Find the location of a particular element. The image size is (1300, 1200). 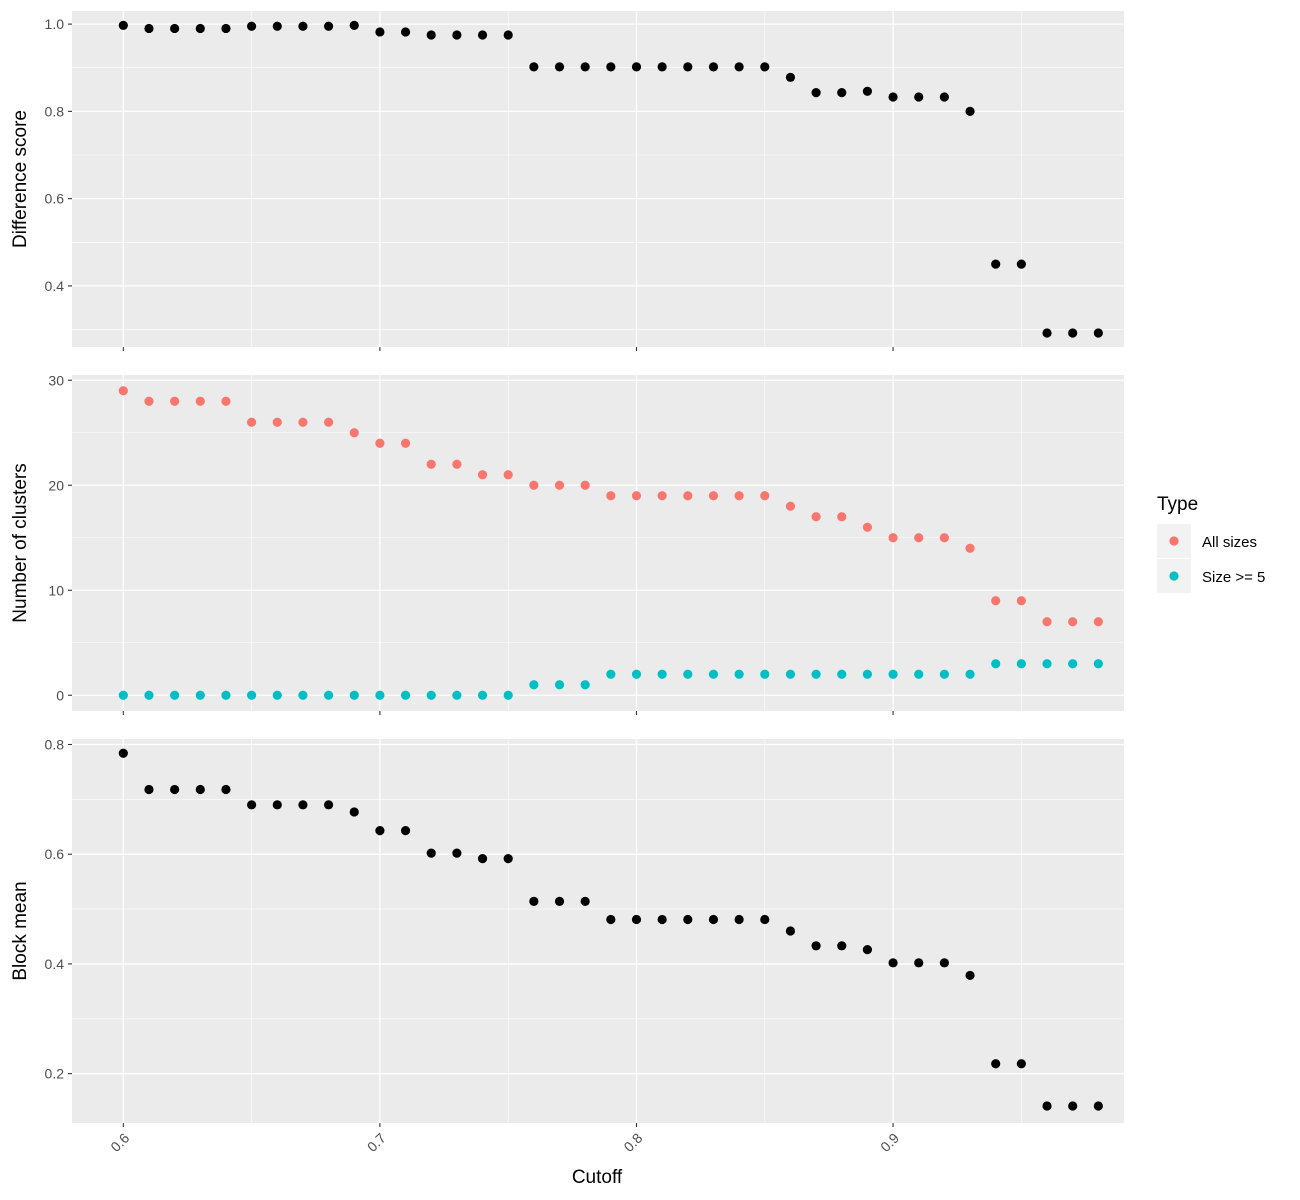

y-tick-label: 0 is located at coordinates (60, 695).